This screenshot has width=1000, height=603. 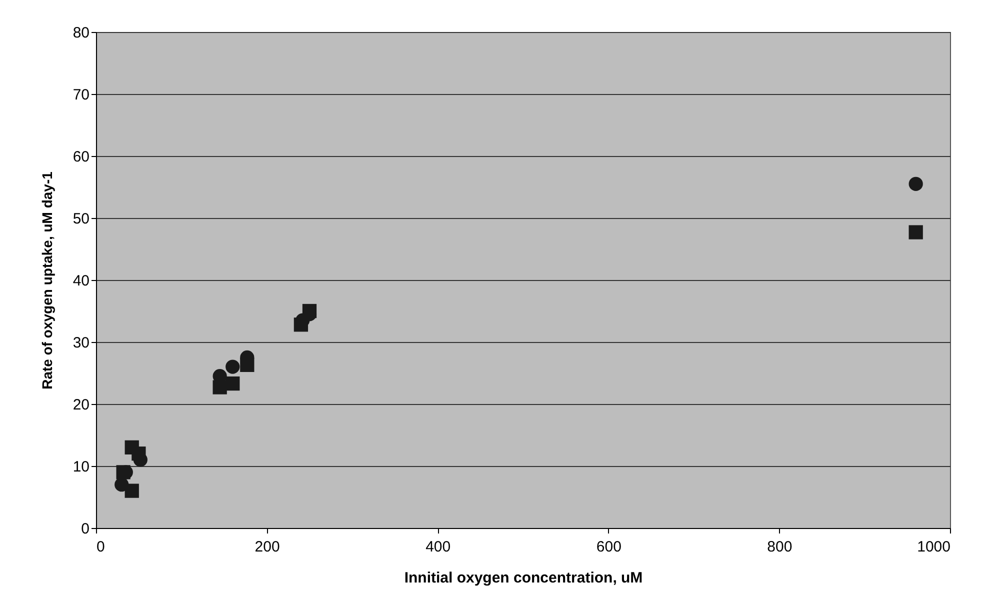 What do you see at coordinates (81, 33) in the screenshot?
I see `y-tick-label: 80` at bounding box center [81, 33].